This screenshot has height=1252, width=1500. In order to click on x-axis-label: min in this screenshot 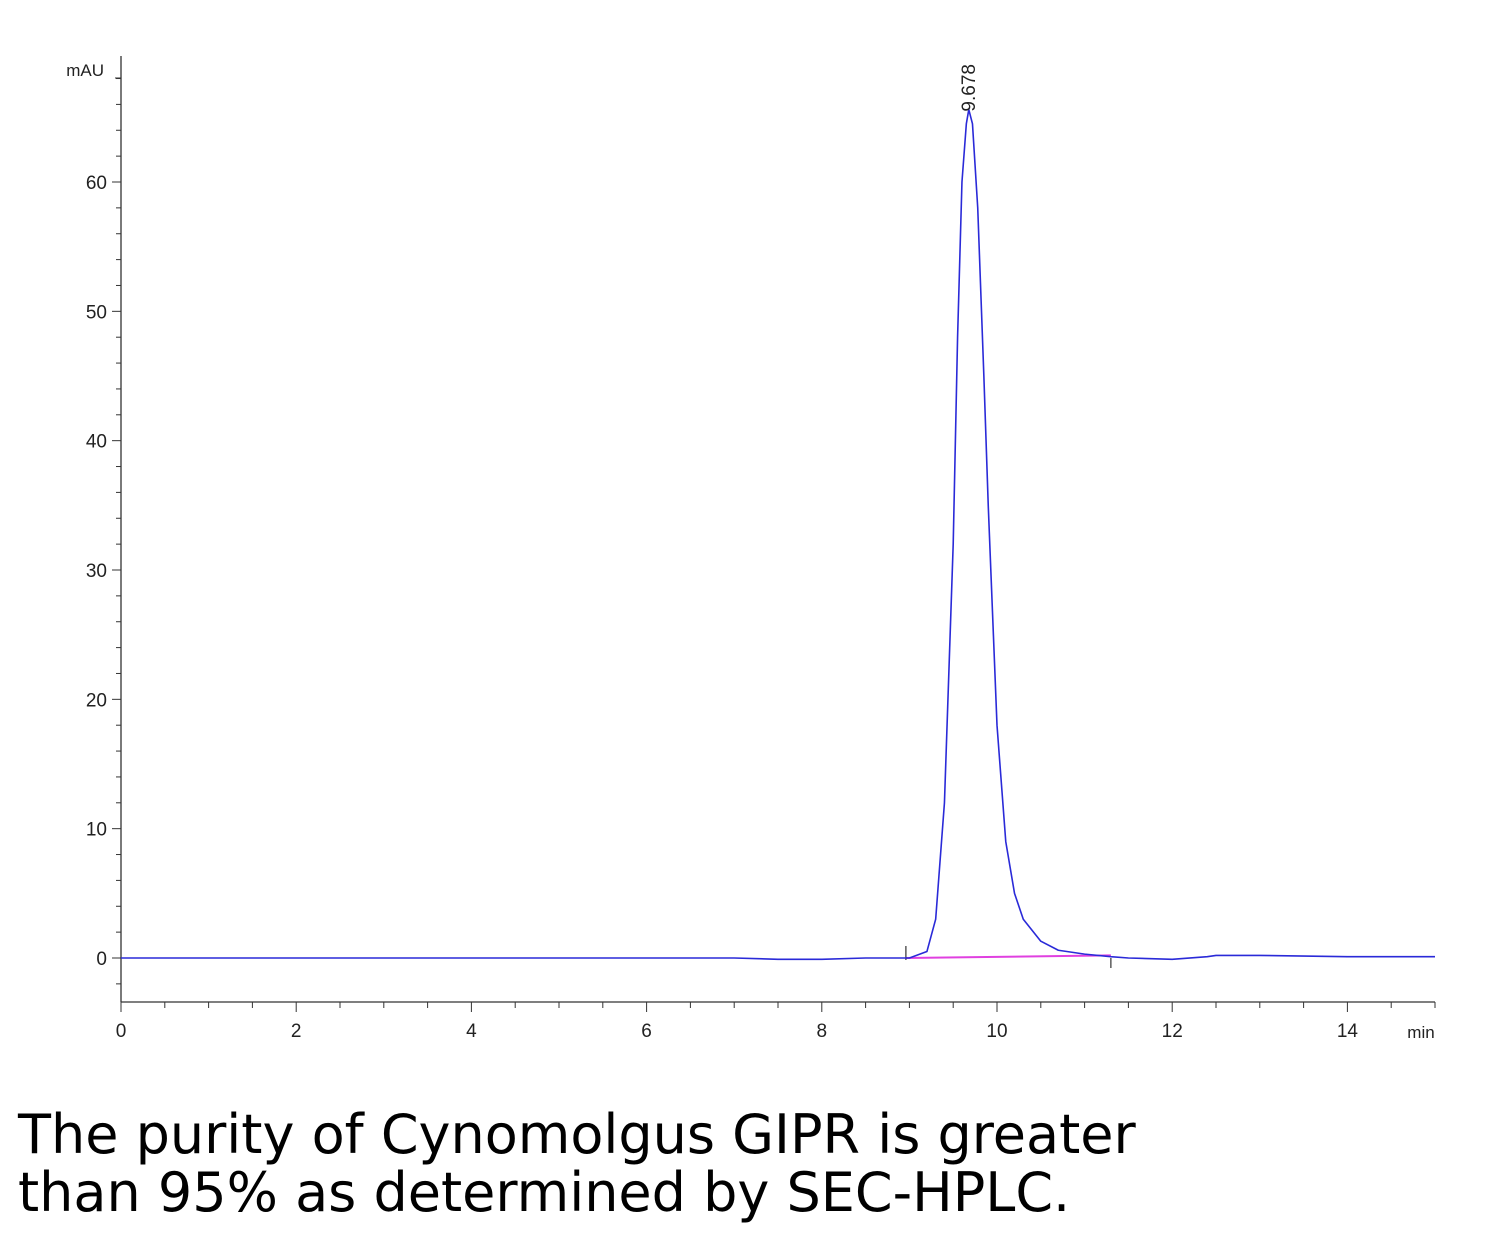, I will do `click(1420, 1032)`.